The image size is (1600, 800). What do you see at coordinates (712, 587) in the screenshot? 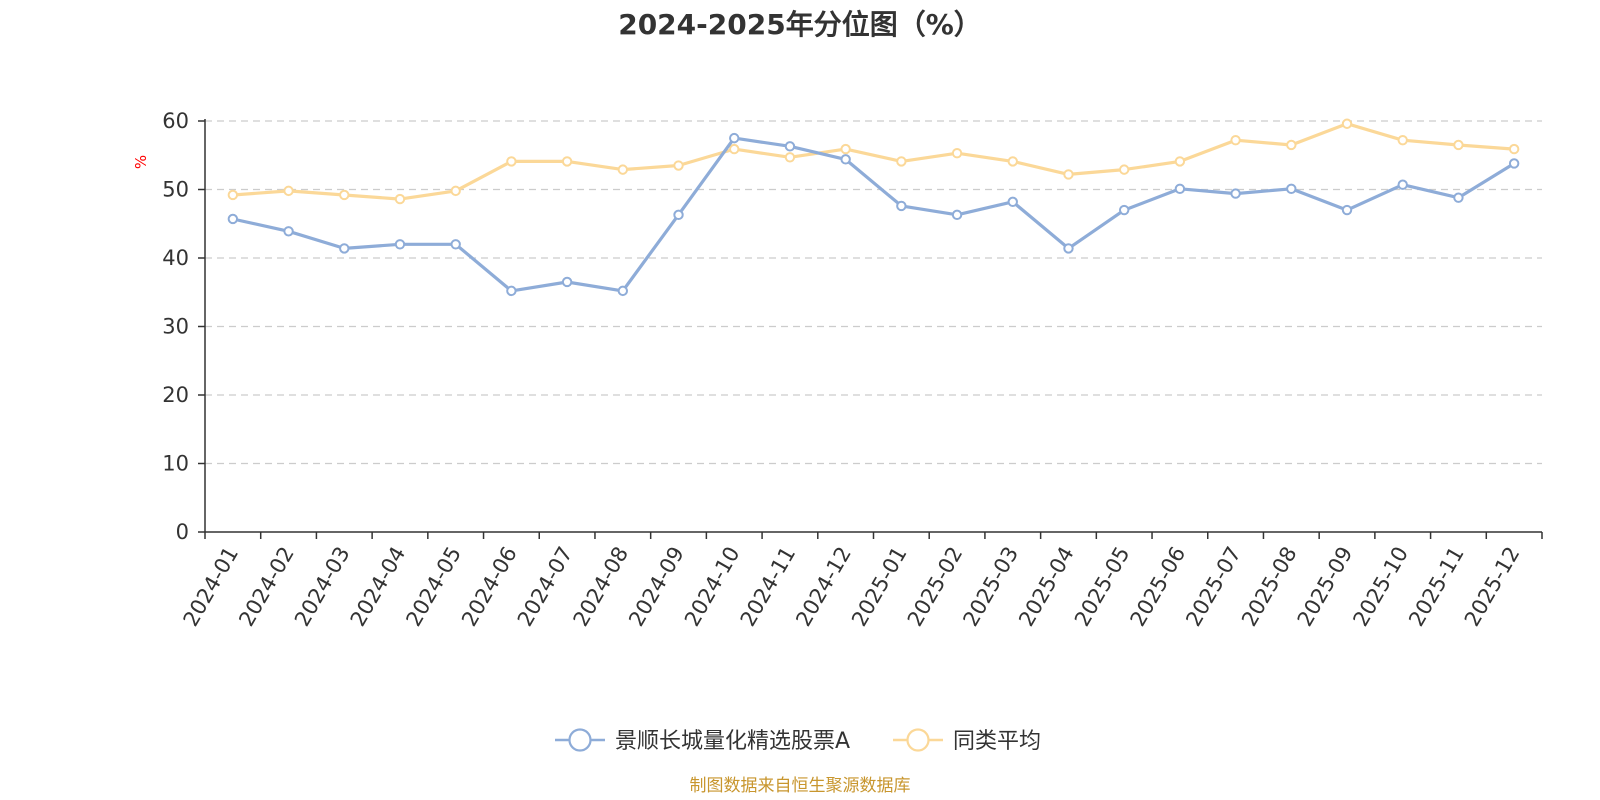
I see `x-tick-label-2024-10: 2024-10` at bounding box center [712, 587].